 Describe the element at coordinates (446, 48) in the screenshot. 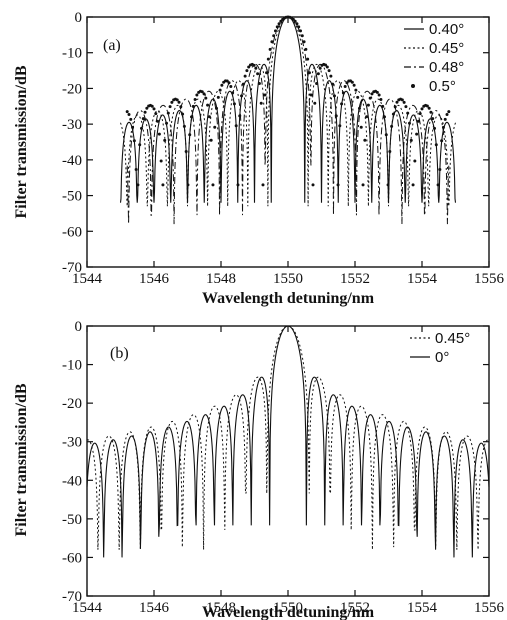

I see `legend-label-a-1: 0.45°` at that location.